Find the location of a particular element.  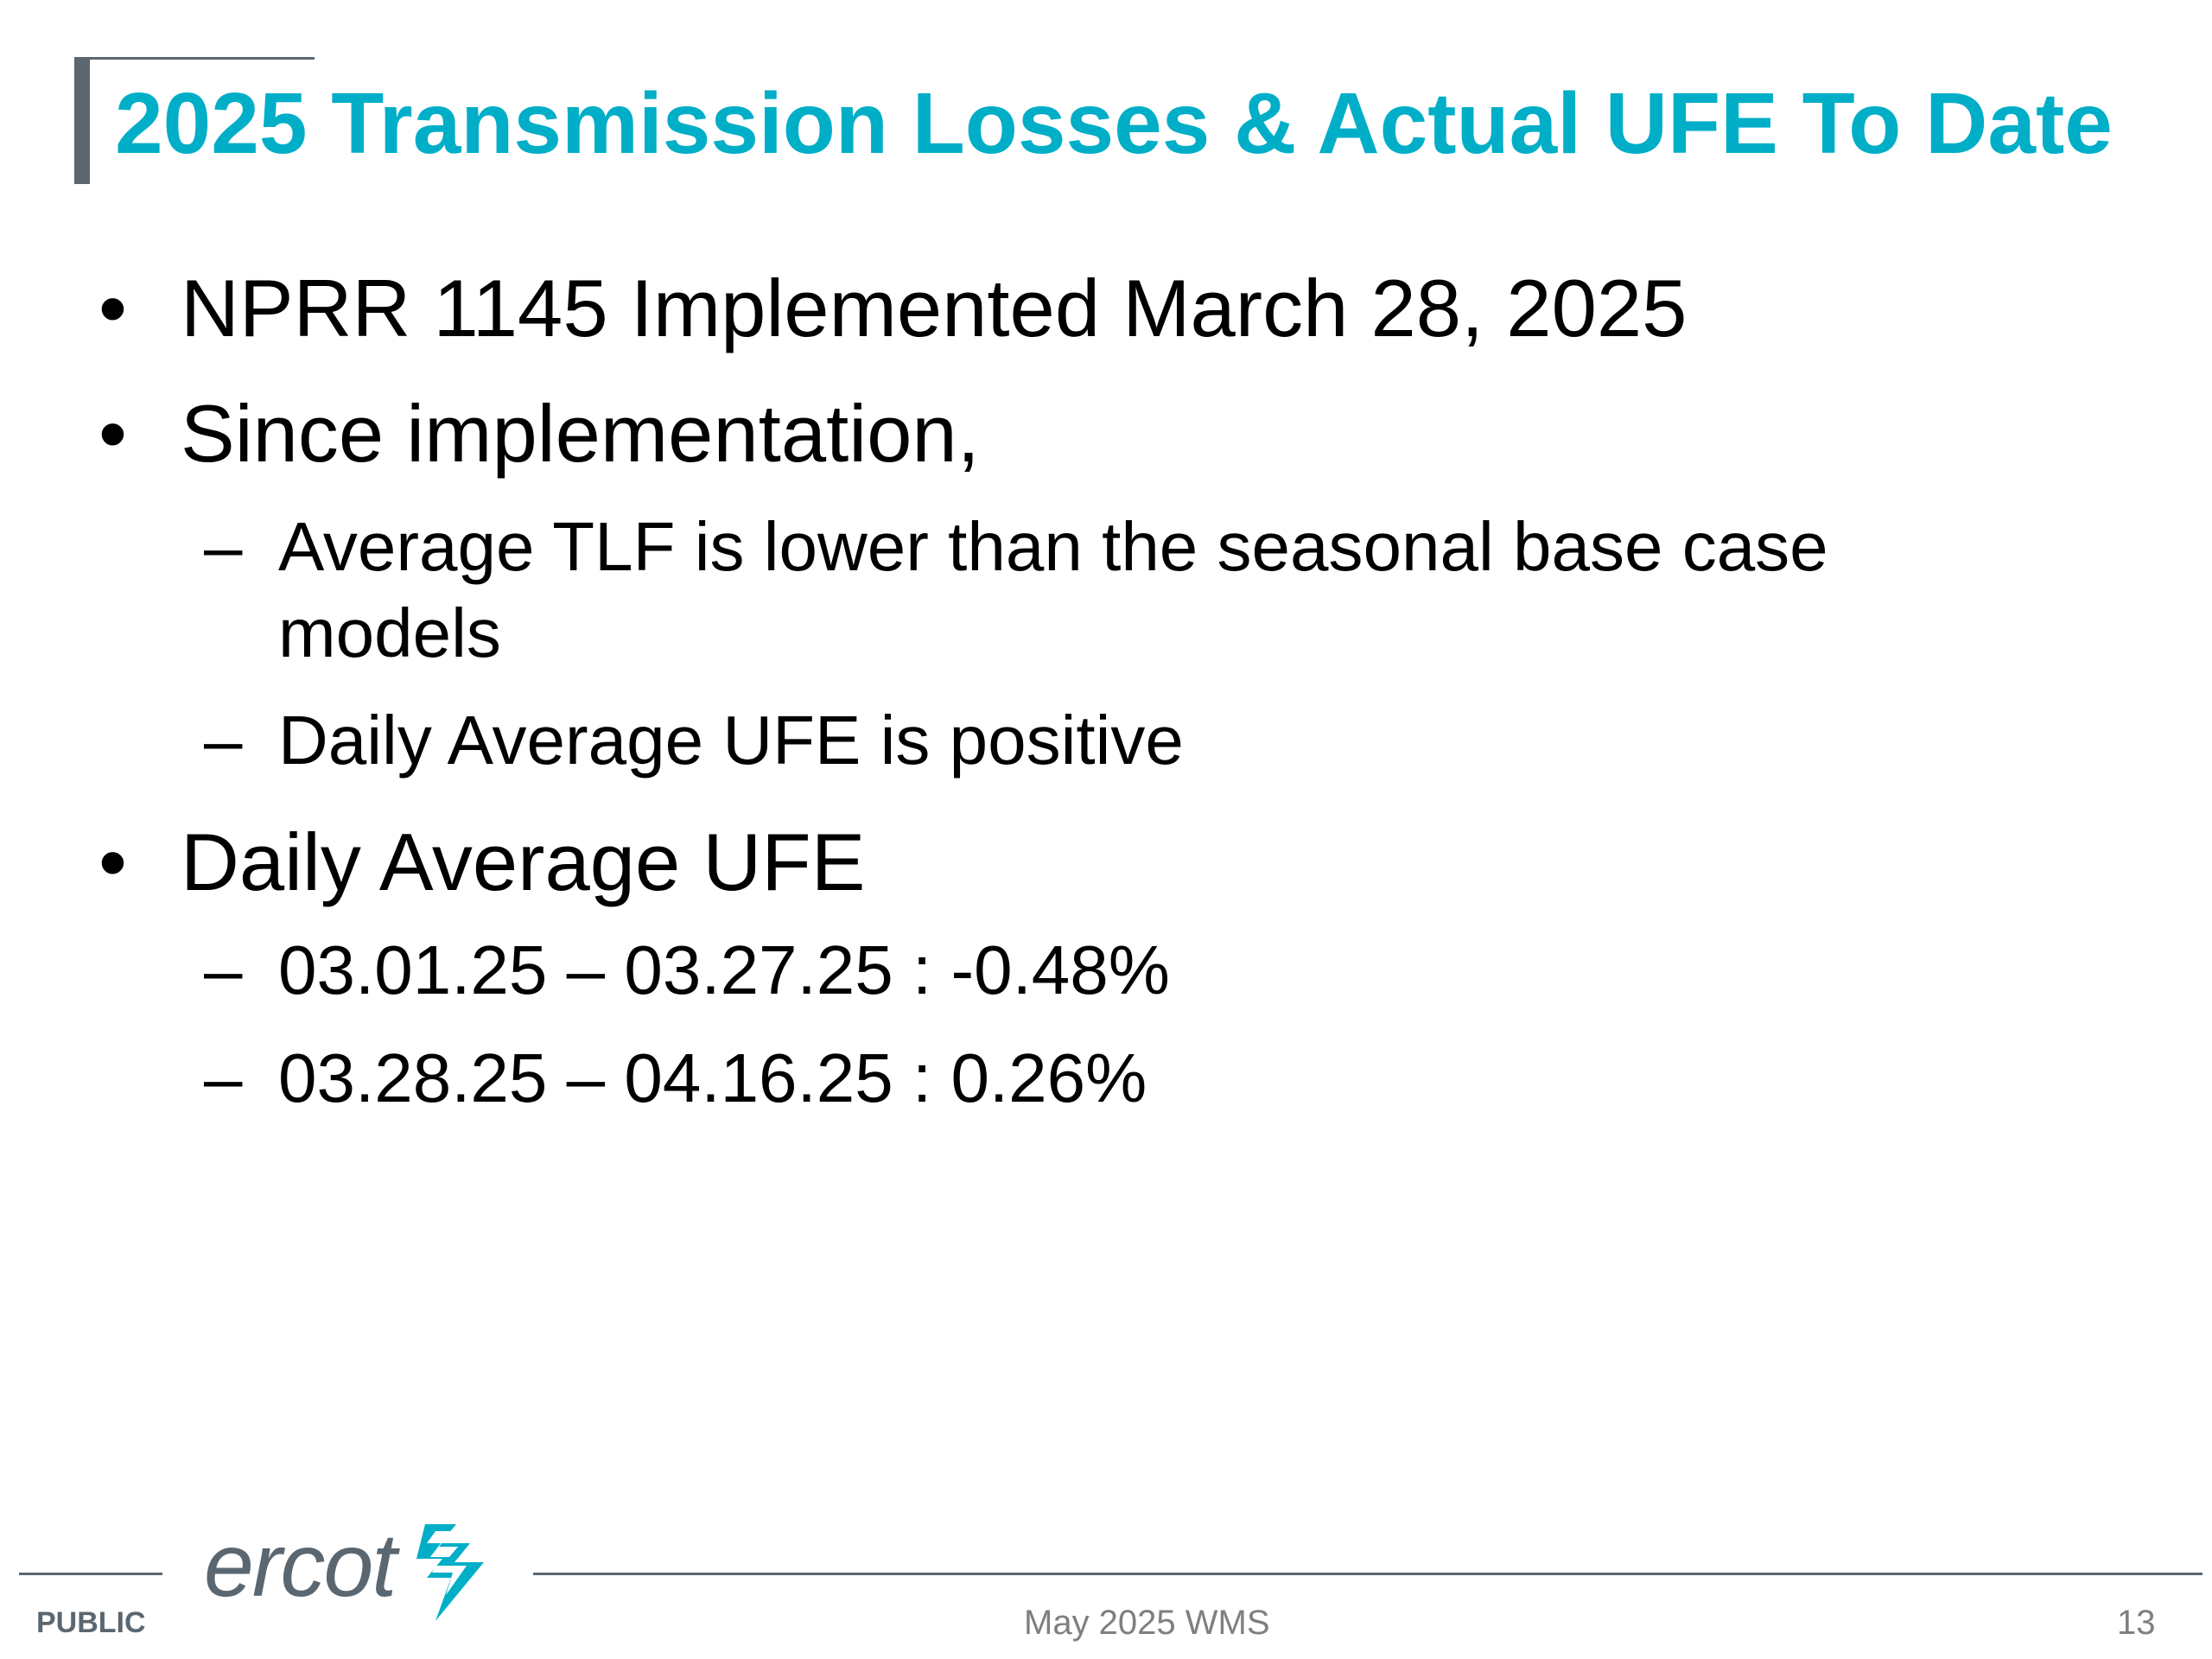

ercot-bolt-icon is located at coordinates (450, 1572).